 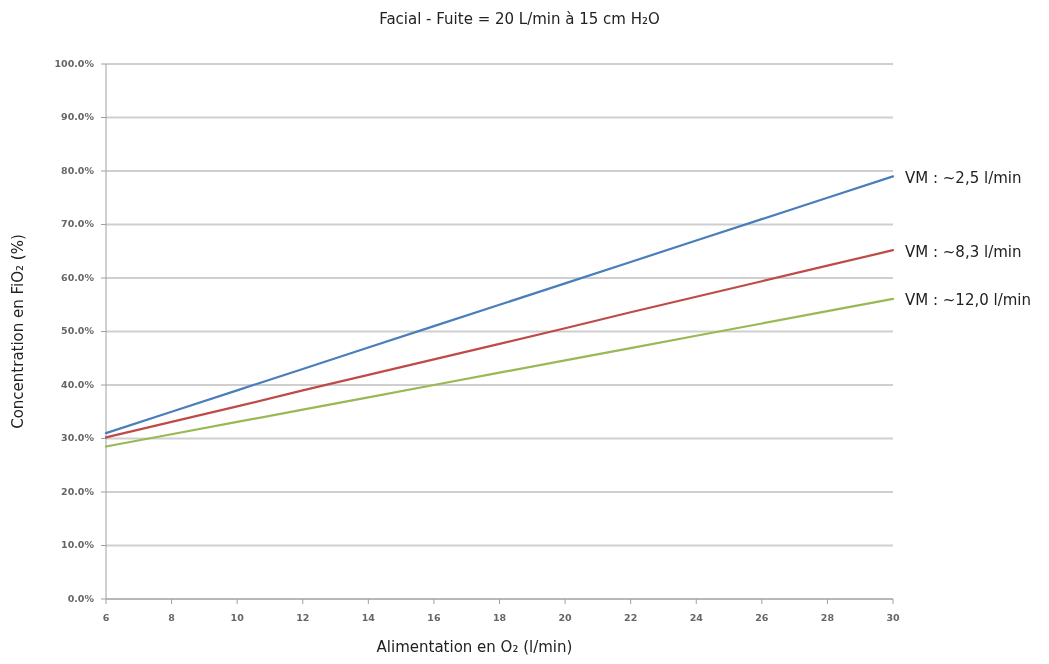 What do you see at coordinates (303, 617) in the screenshot?
I see `x-tick-label: 12` at bounding box center [303, 617].